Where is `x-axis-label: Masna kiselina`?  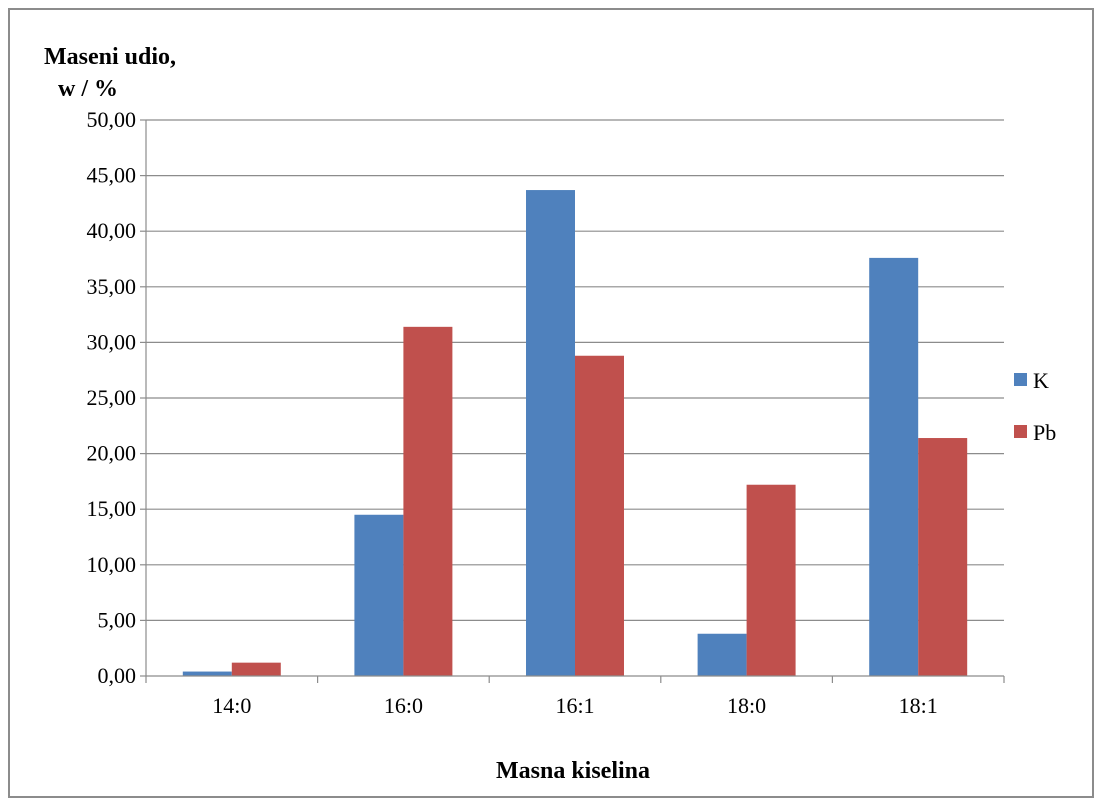 x-axis-label: Masna kiselina is located at coordinates (573, 771).